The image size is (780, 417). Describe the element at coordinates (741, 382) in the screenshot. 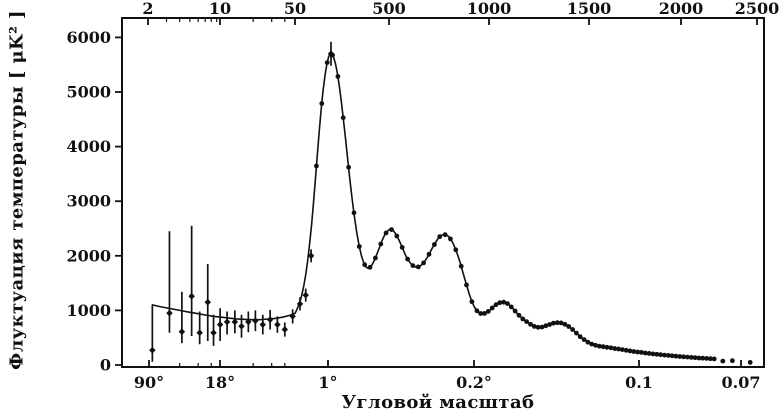

I see `svg-text: 0.07` at that location.